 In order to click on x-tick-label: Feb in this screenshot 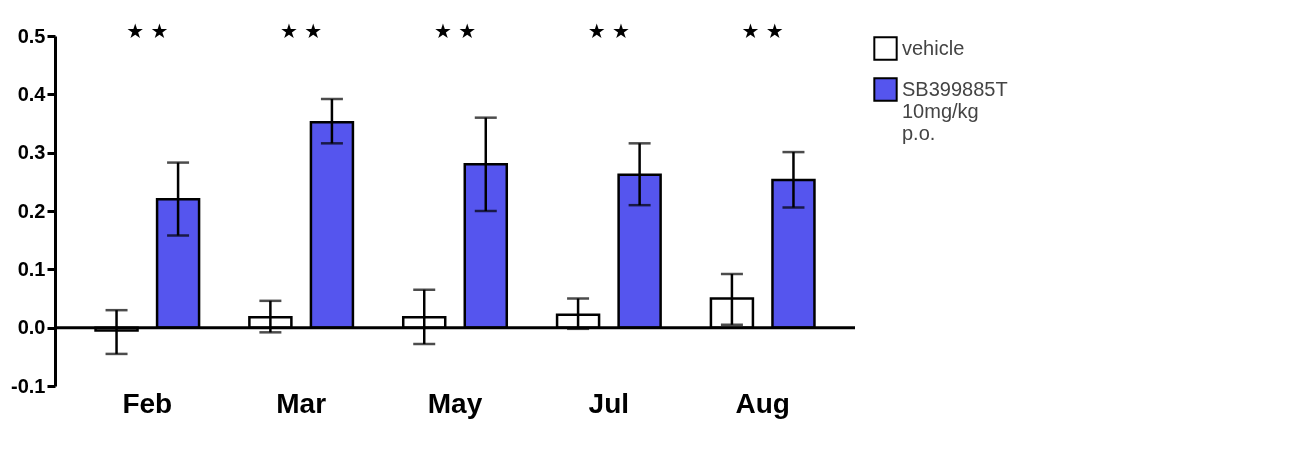, I will do `click(147, 403)`.